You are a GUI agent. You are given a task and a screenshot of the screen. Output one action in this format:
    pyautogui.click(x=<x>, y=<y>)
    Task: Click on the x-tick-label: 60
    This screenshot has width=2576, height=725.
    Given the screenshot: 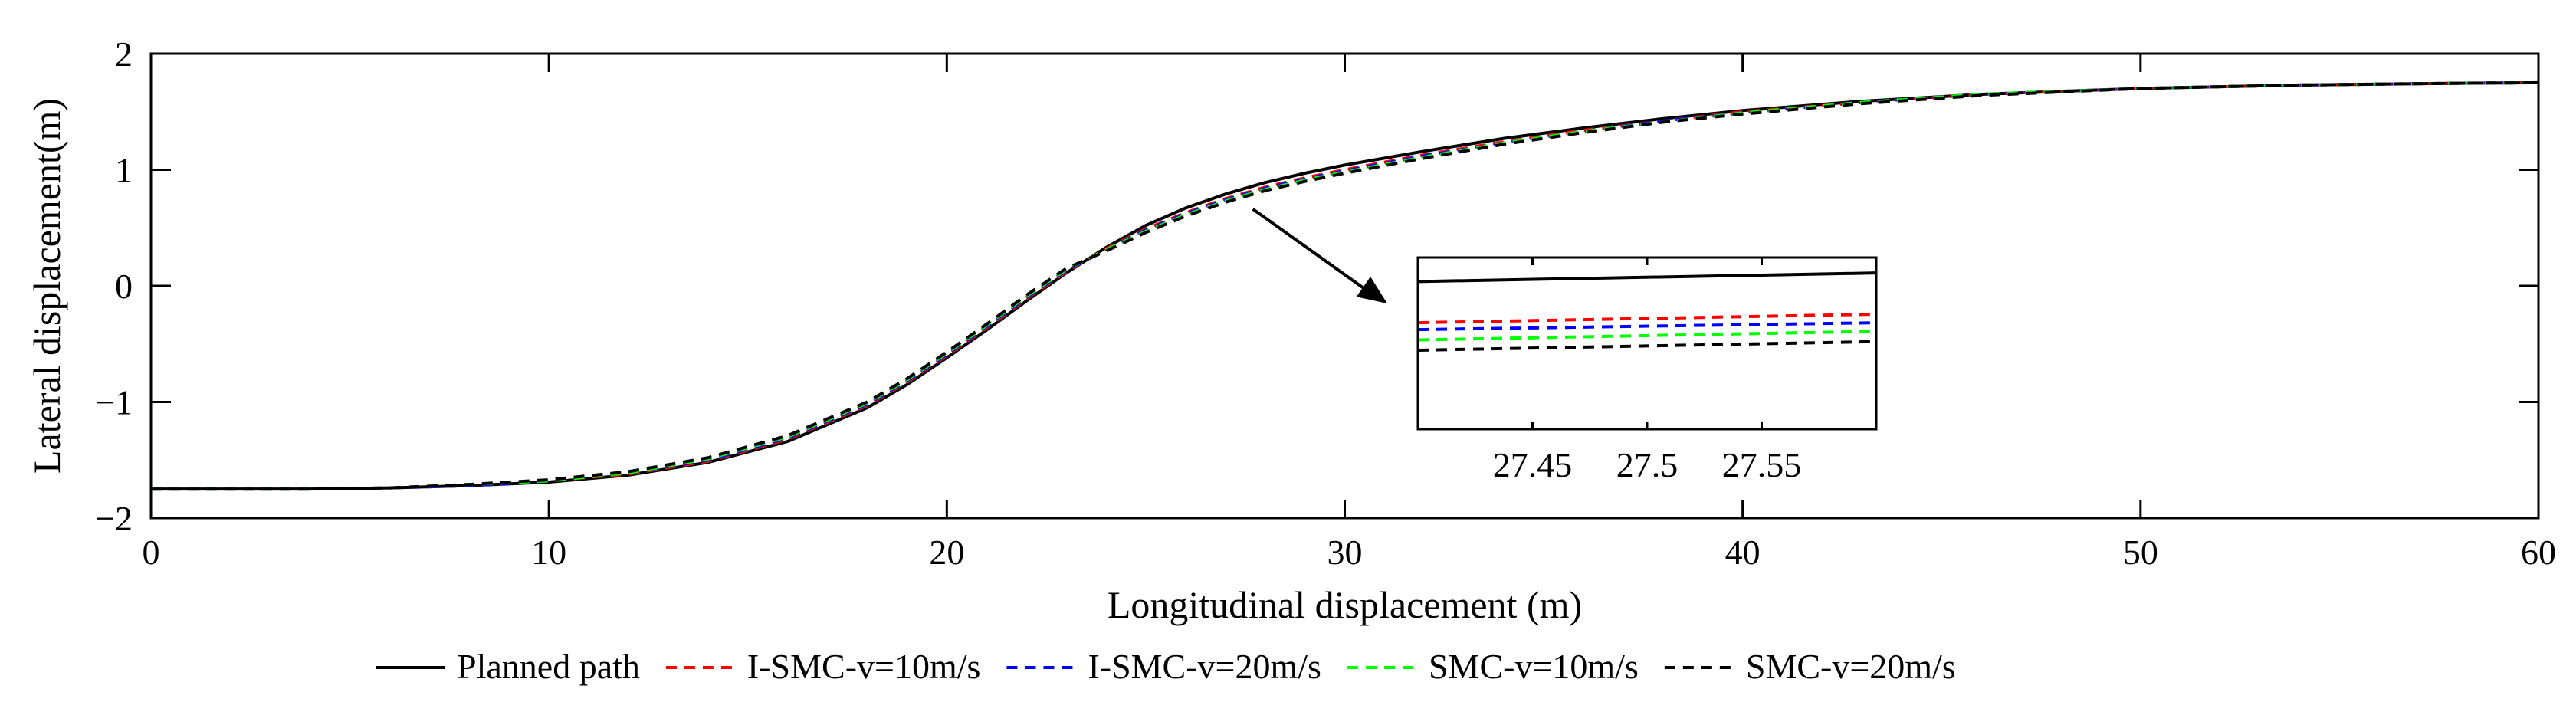 What is the action you would take?
    pyautogui.click(x=2538, y=552)
    